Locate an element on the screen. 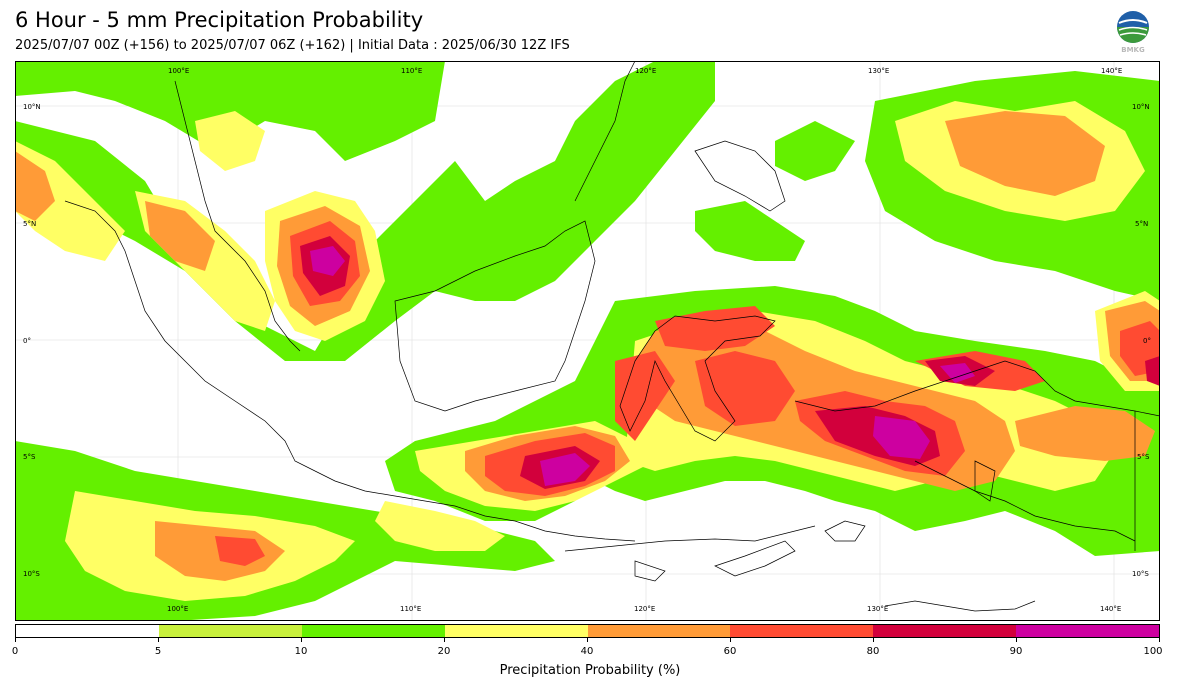 This screenshot has height=690, width=1180. lon-tick-top-100: 100°E is located at coordinates (179, 71).